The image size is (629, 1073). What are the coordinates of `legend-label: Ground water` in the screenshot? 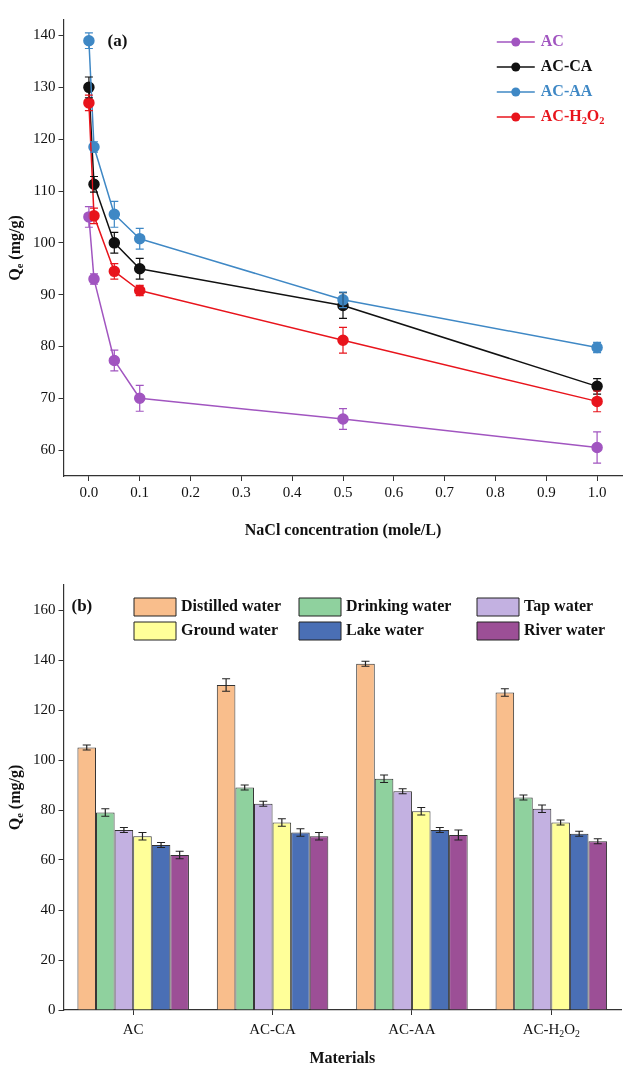 It's located at (230, 630).